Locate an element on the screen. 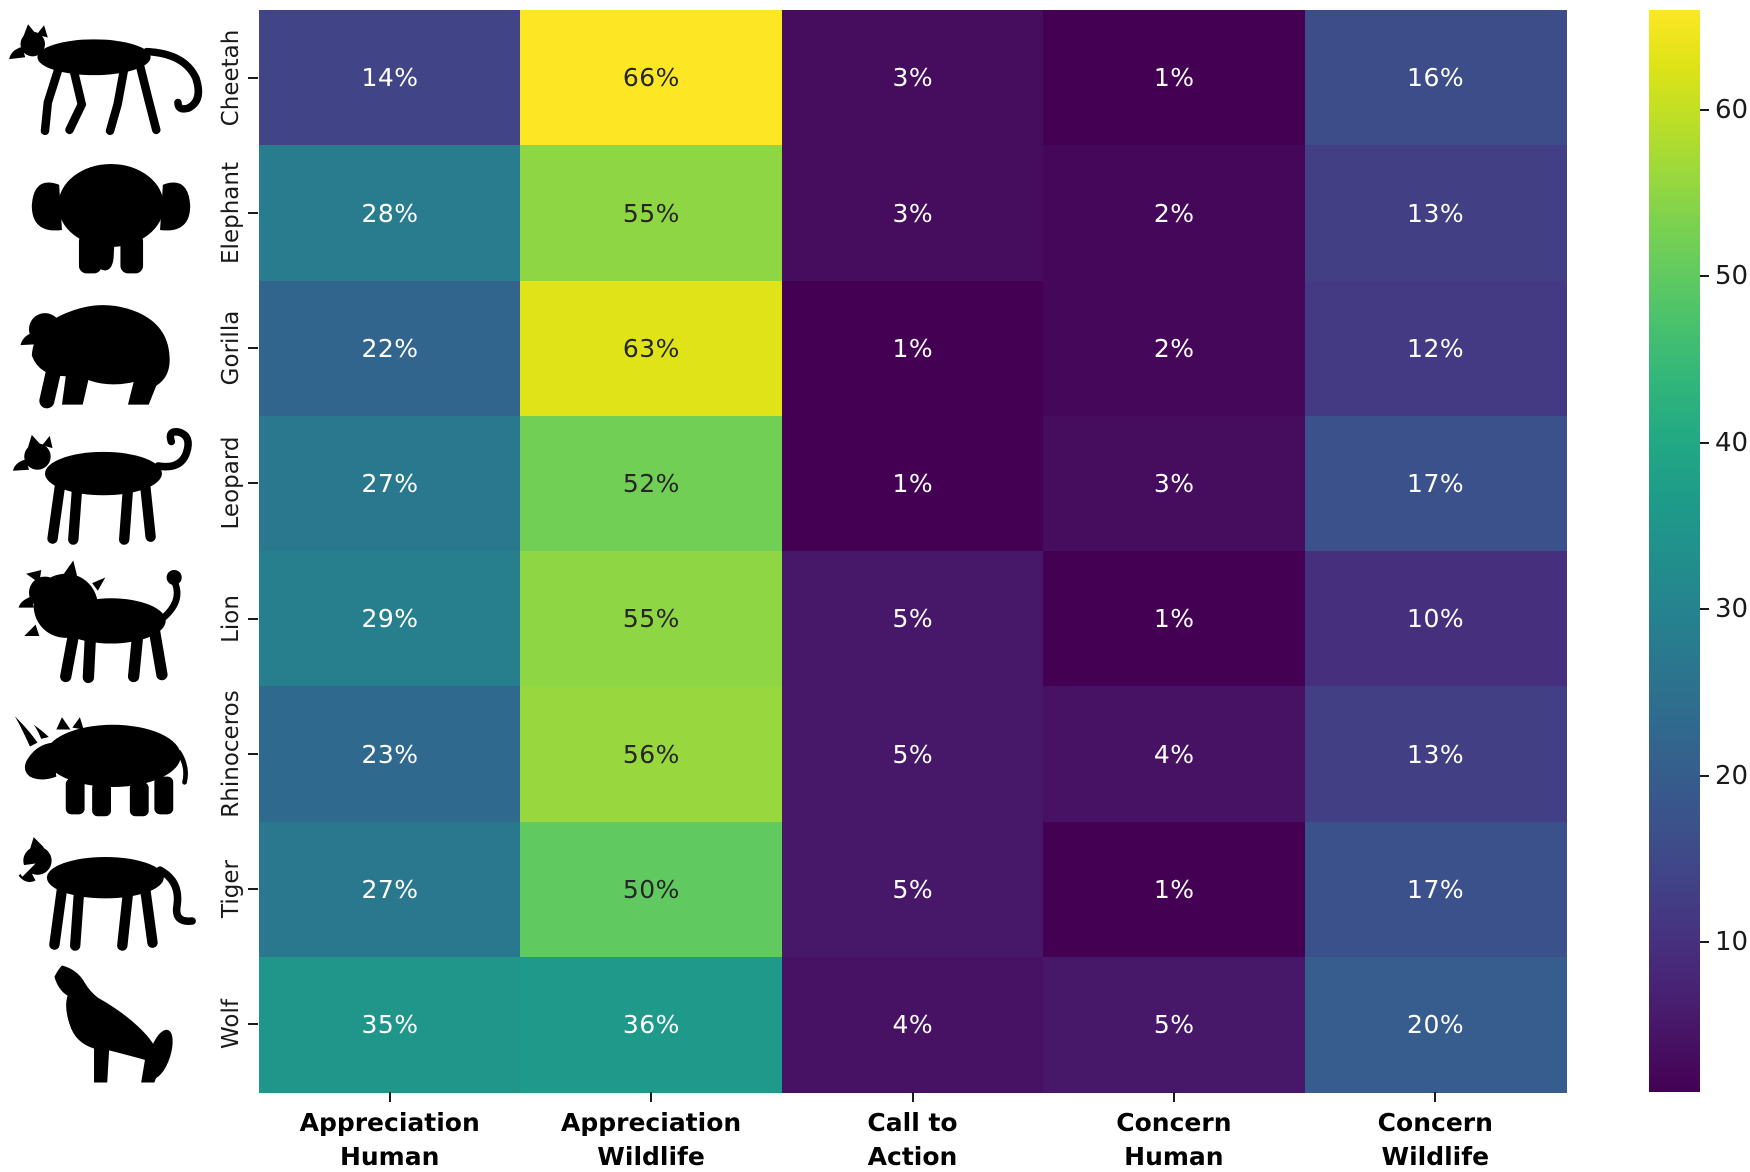 The image size is (1750, 1172). wolf-icon is located at coordinates (111, 1024).